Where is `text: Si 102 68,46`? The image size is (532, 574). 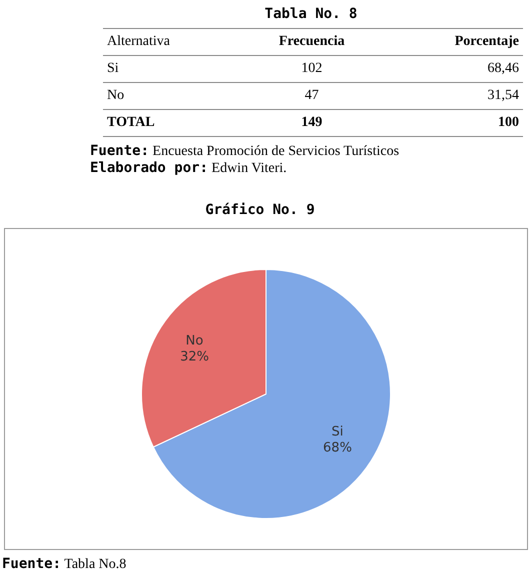
text: Si 102 68,46 is located at coordinates (313, 68).